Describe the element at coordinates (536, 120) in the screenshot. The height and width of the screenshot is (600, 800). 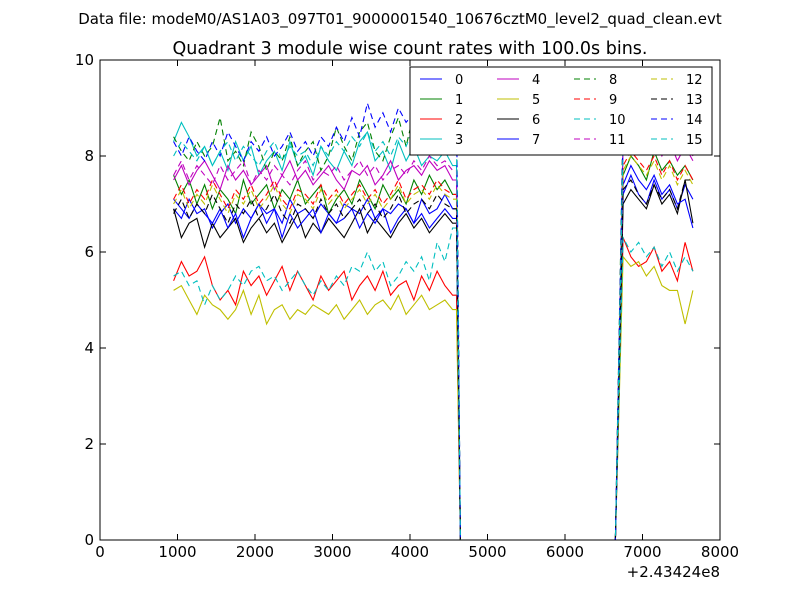
I see `legend-label-6: 6` at that location.